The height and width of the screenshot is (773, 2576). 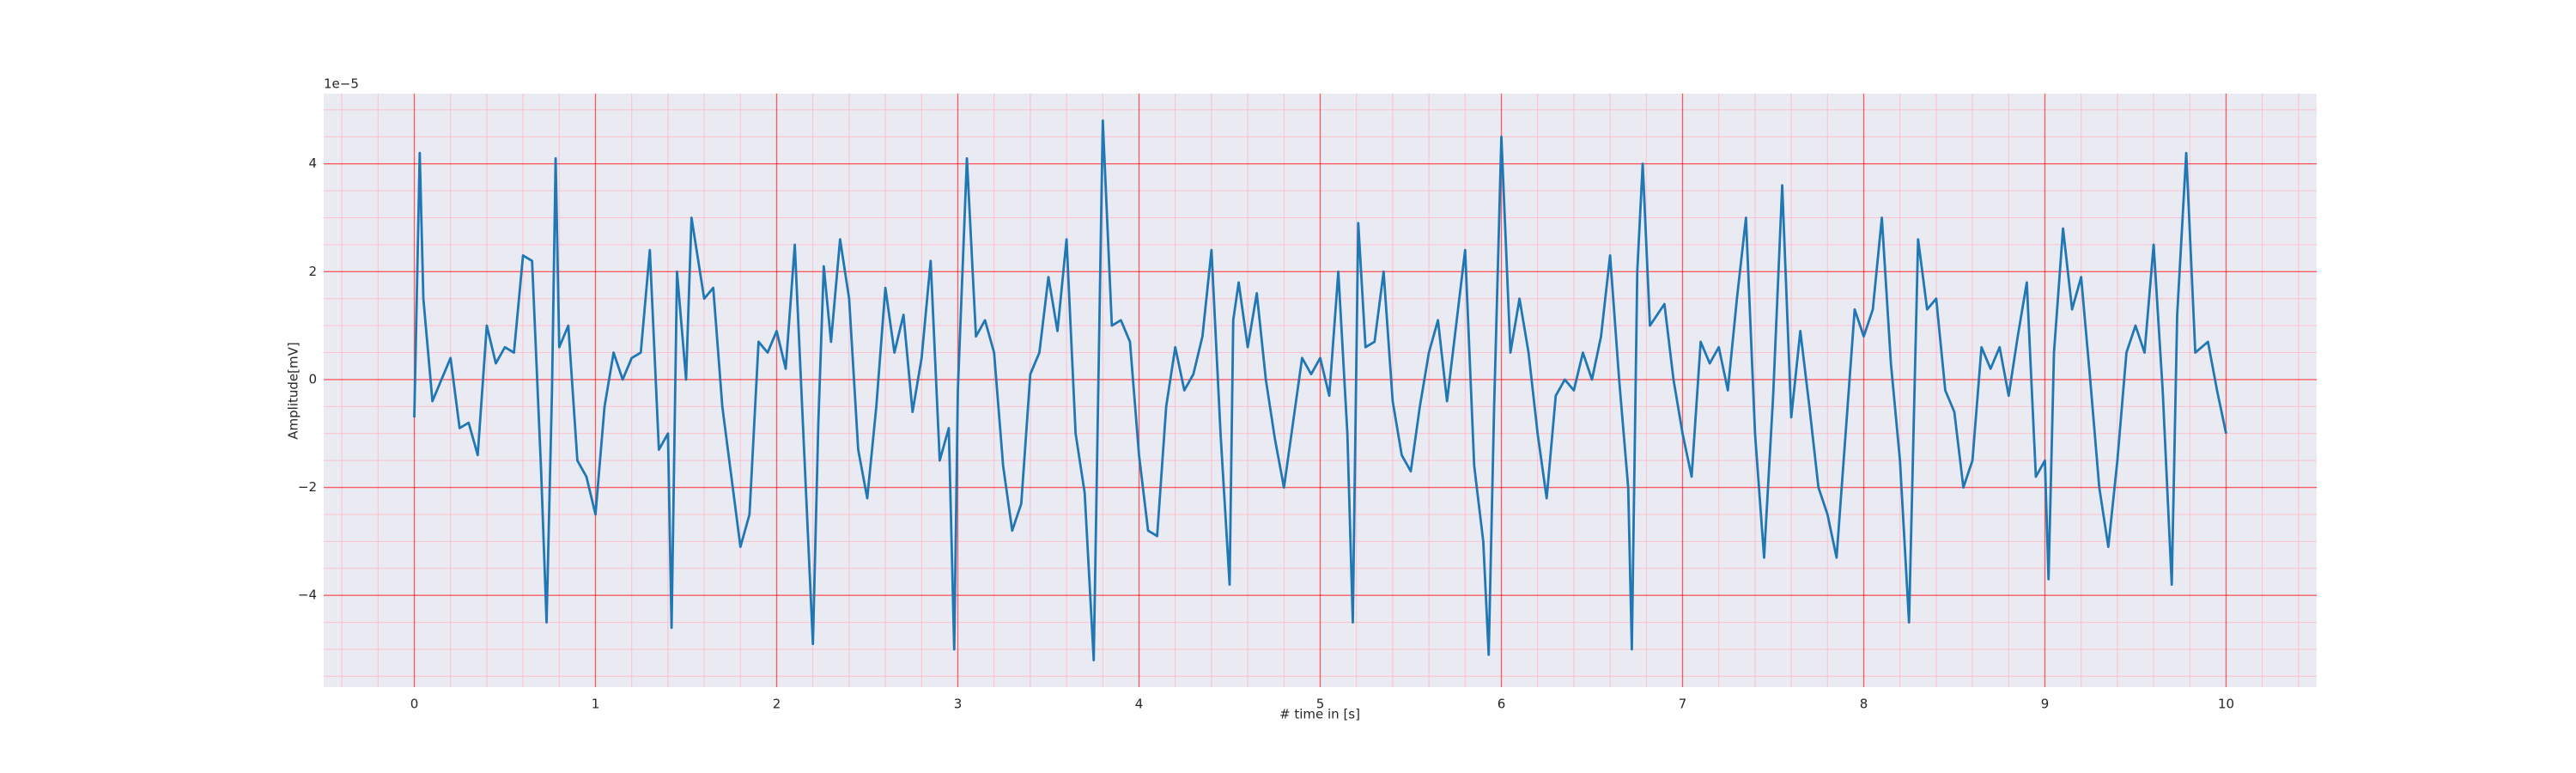 I want to click on x-tick-label: 5, so click(x=1320, y=704).